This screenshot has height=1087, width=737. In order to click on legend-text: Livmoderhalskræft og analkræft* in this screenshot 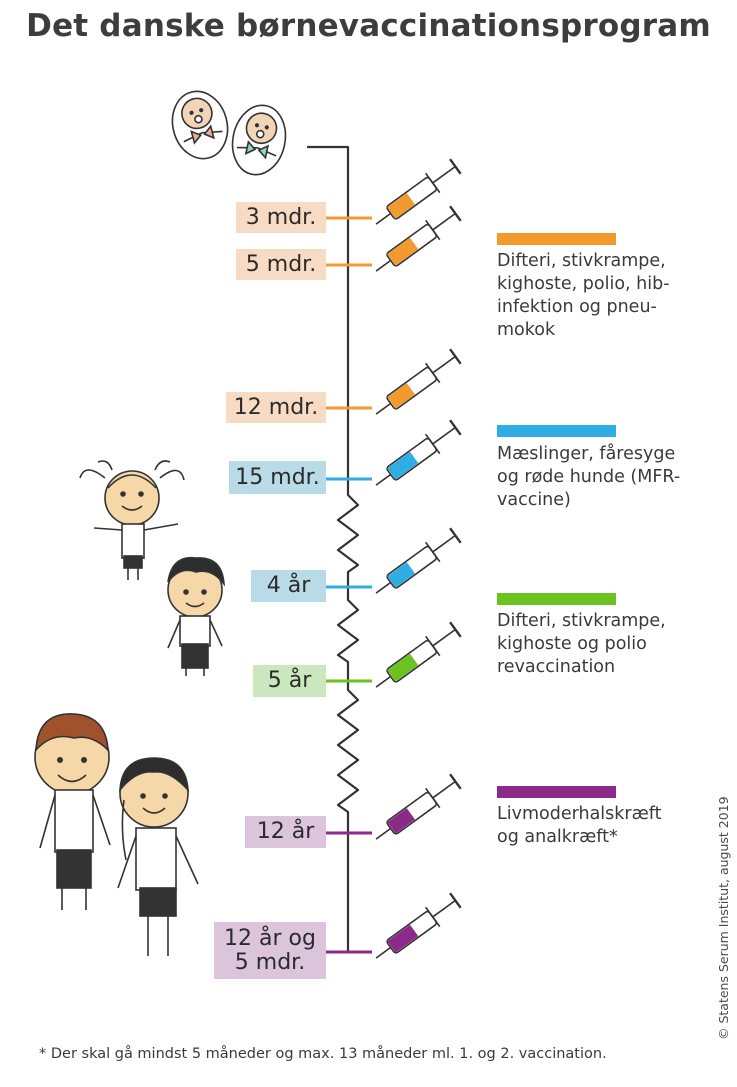, I will do `click(579, 825)`.